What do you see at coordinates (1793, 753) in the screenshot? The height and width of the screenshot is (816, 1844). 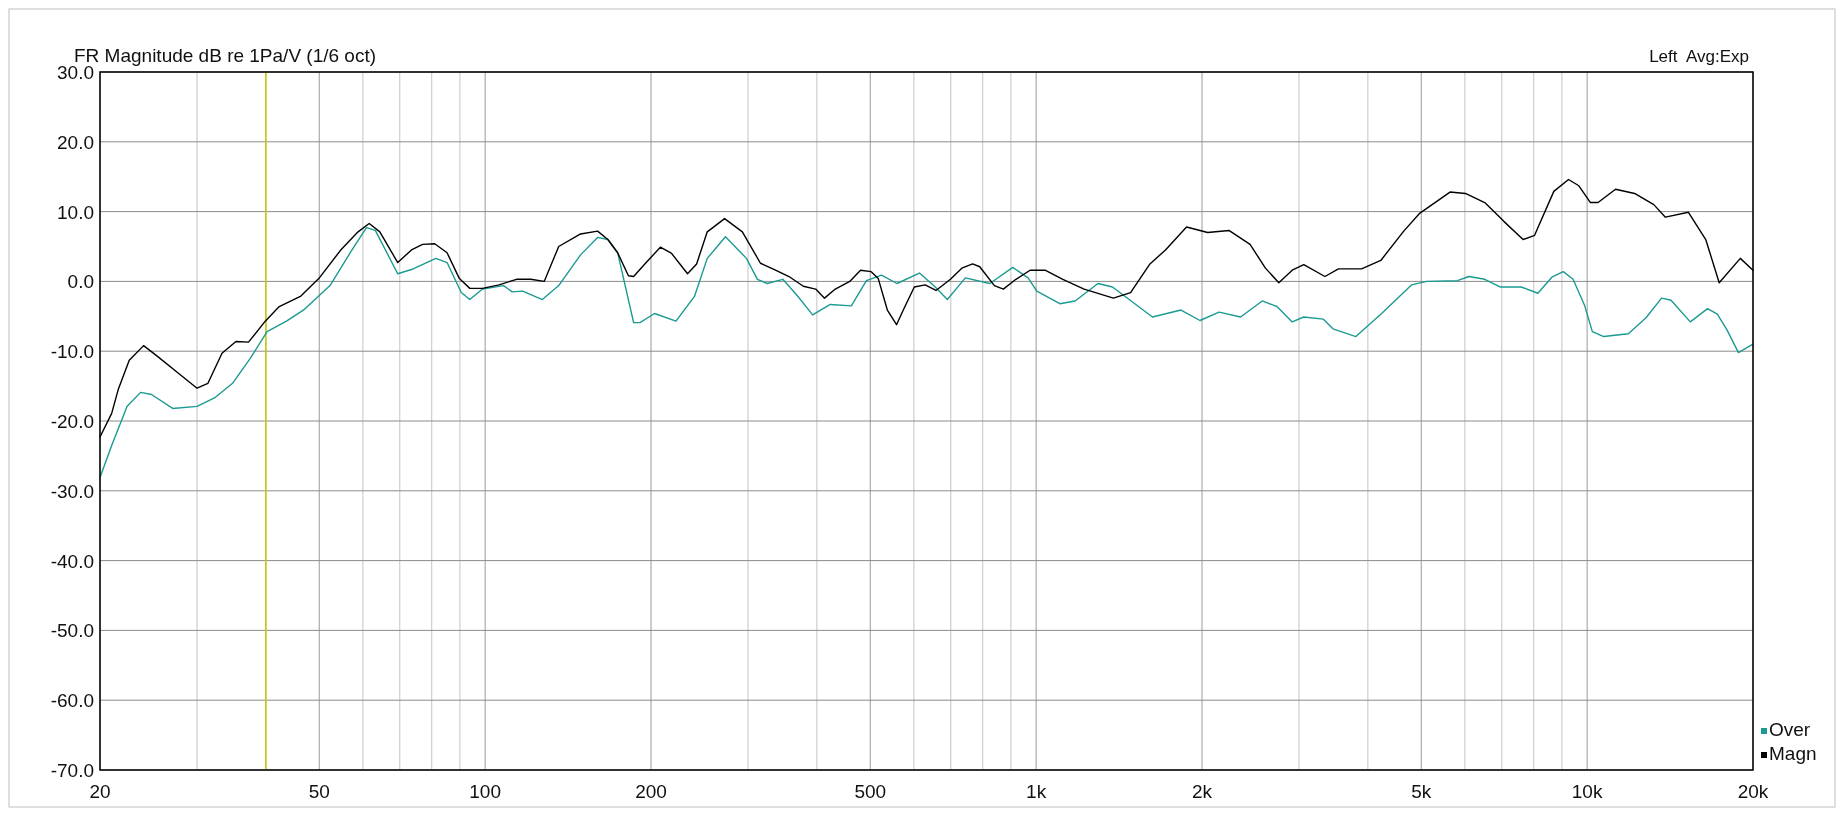 I see `legend-label: Magn` at bounding box center [1793, 753].